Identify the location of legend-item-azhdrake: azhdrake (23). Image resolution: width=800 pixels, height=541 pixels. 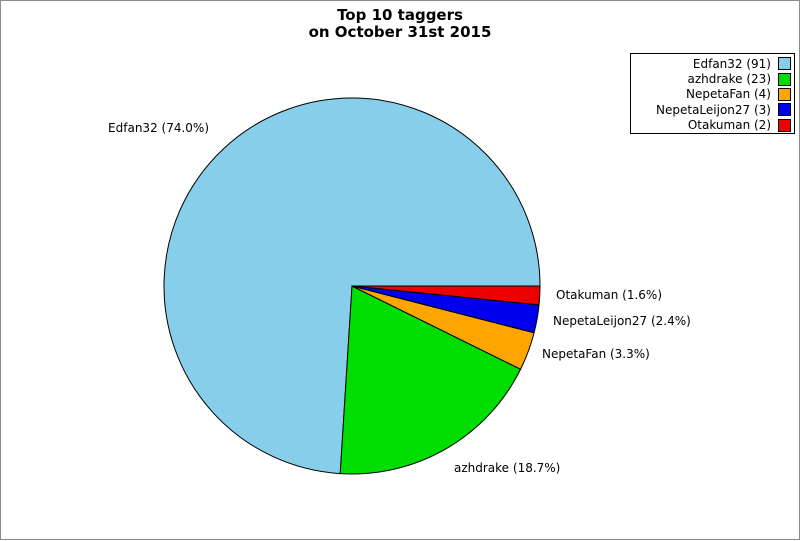
(712, 78).